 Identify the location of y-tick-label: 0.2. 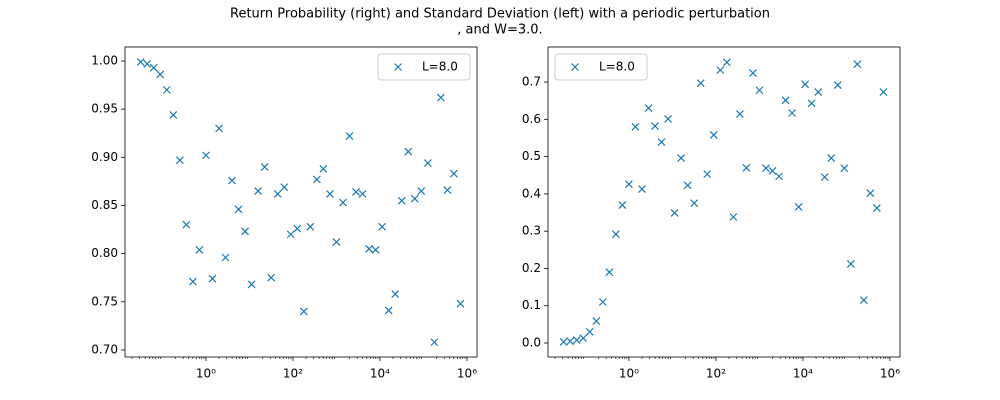
(531, 268).